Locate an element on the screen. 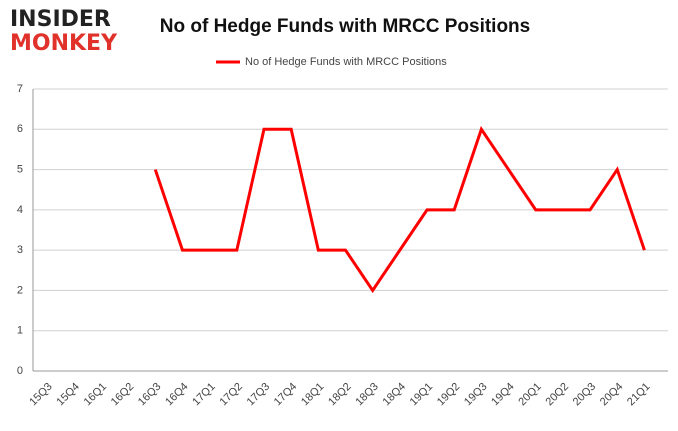  y-tick-label: 7 is located at coordinates (20, 89).